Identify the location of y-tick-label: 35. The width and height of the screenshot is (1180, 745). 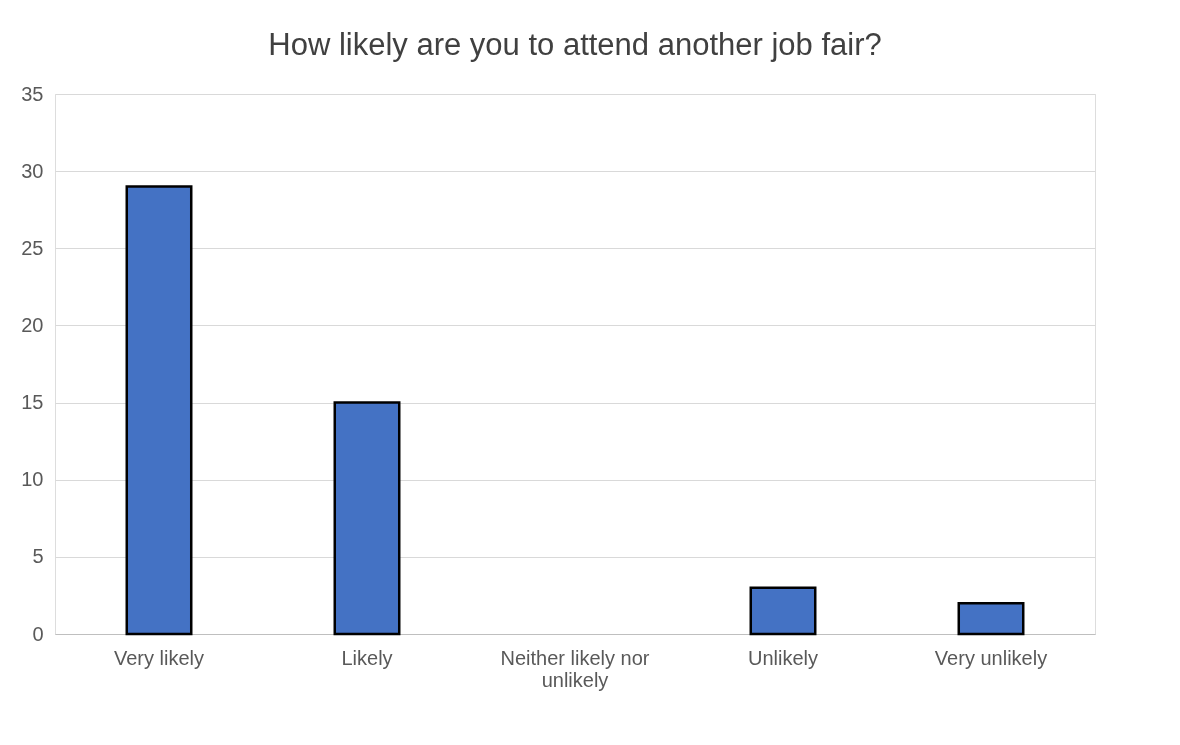
(32, 93).